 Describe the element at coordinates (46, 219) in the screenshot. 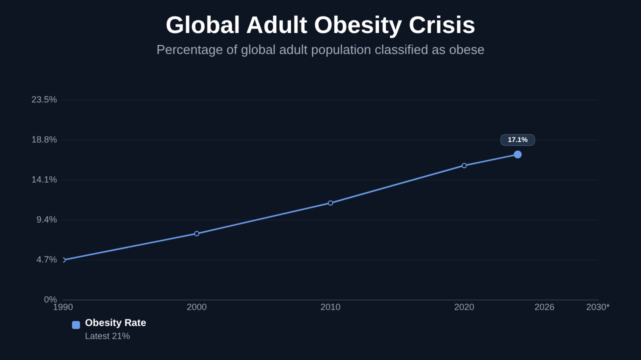

I see `y-tick-label: 9.4%` at that location.